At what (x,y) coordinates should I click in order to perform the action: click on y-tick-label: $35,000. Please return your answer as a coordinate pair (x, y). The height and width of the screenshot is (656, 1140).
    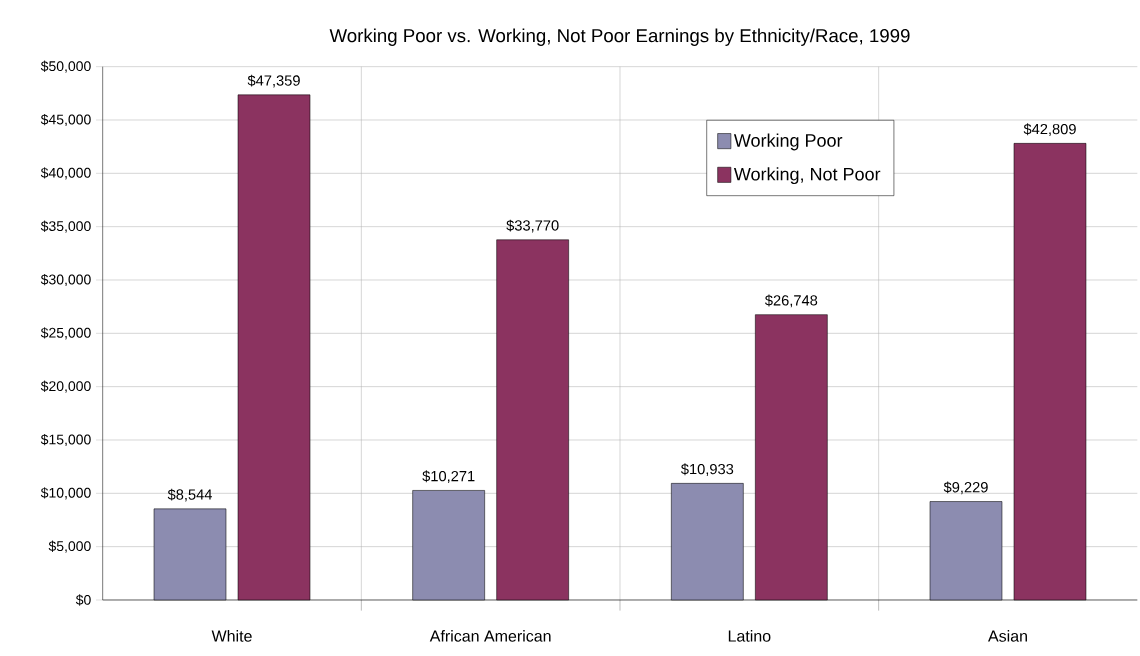
    Looking at the image, I should click on (65, 226).